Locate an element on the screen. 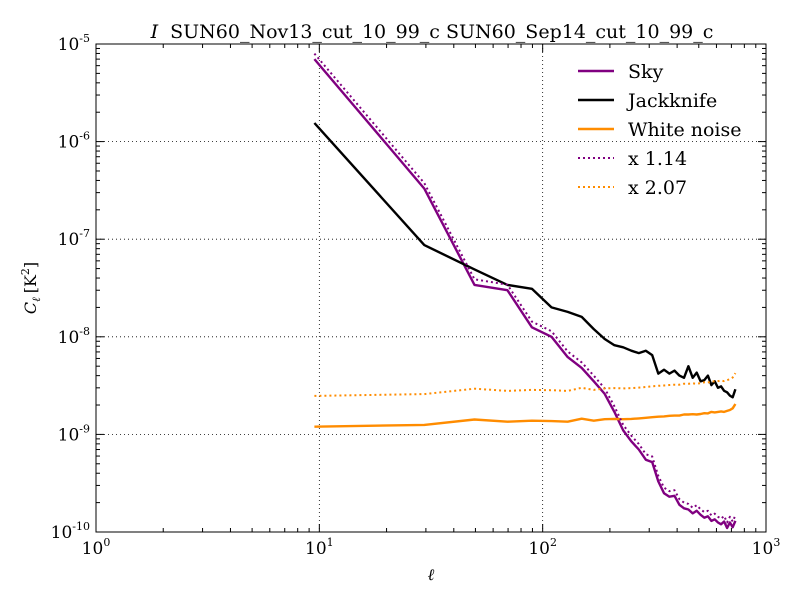 The height and width of the screenshot is (600, 800). x-tick-label: 10¹ is located at coordinates (319, 547).